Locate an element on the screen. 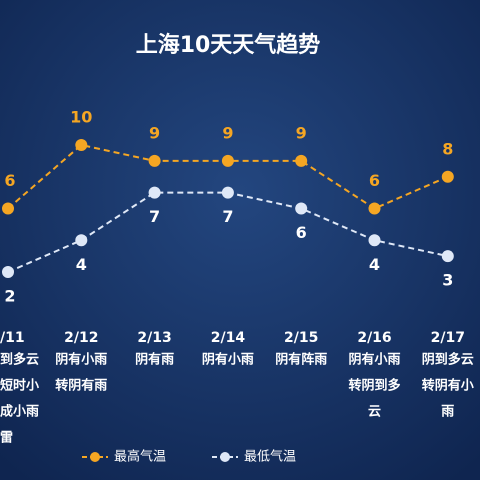  weather-description: 阴有阵雨 is located at coordinates (301, 360).